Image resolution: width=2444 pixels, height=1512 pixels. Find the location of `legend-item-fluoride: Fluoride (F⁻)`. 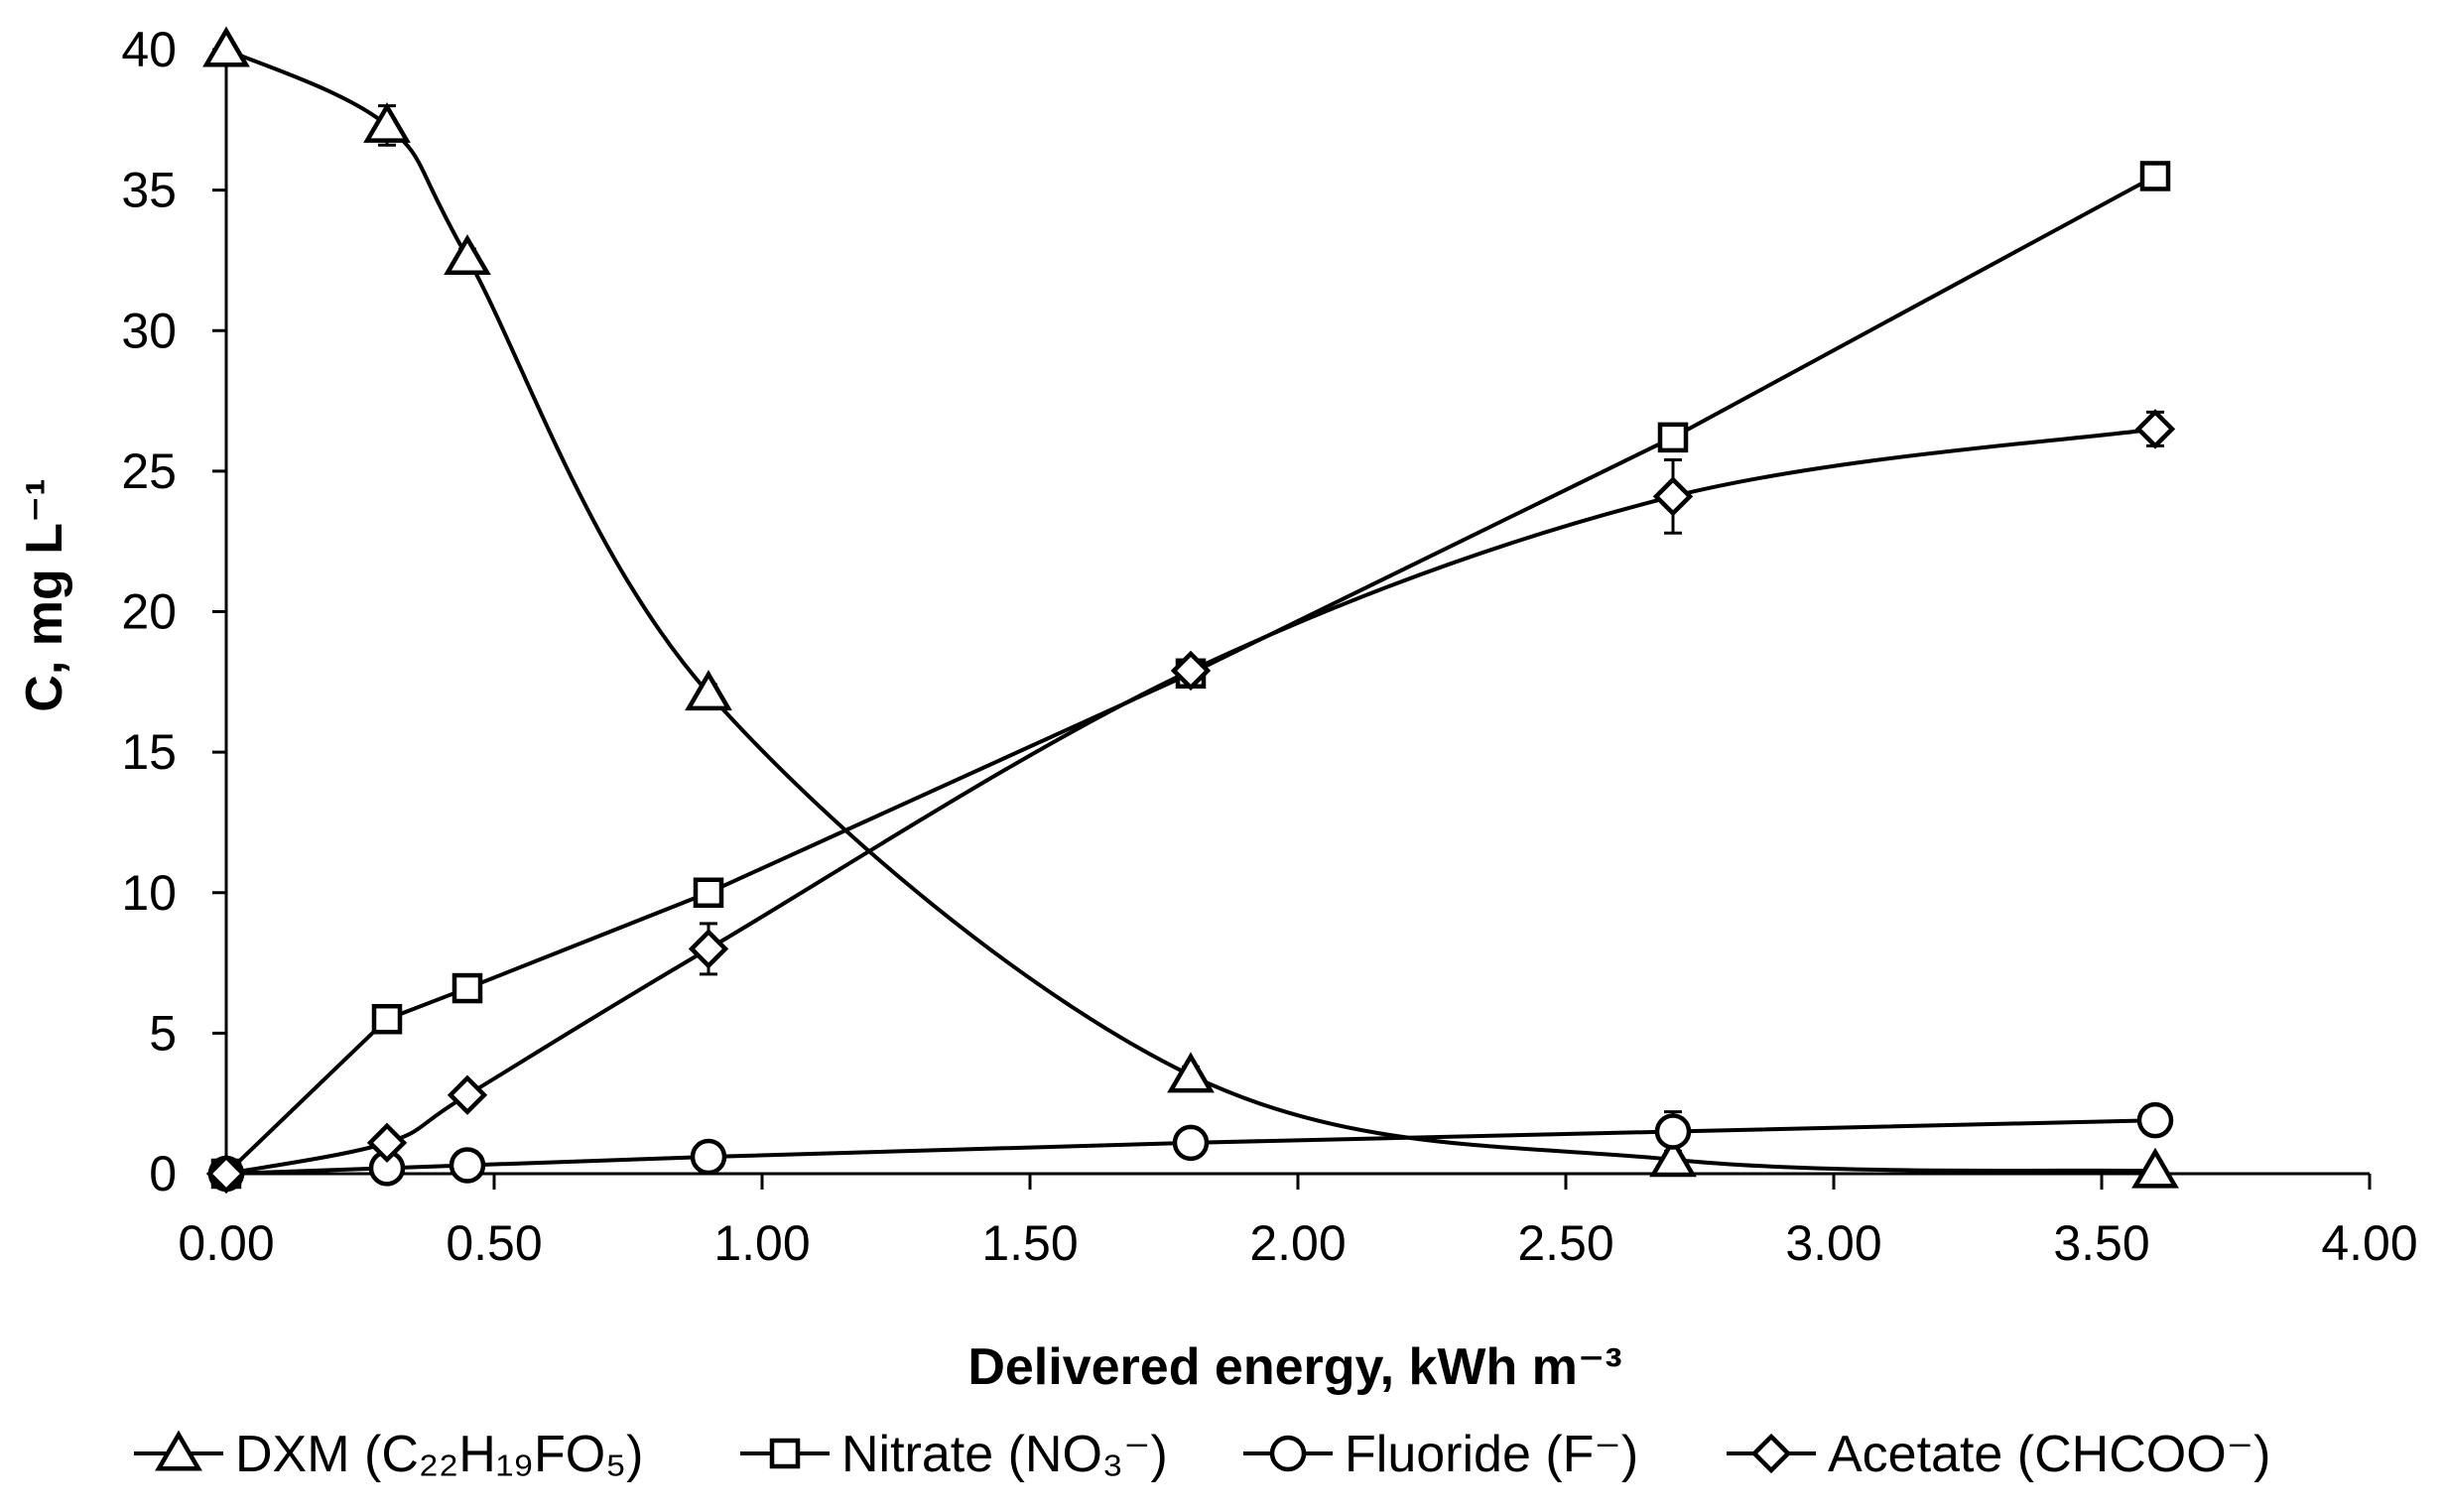

legend-item-fluoride: Fluoride (F⁻) is located at coordinates (1440, 1454).